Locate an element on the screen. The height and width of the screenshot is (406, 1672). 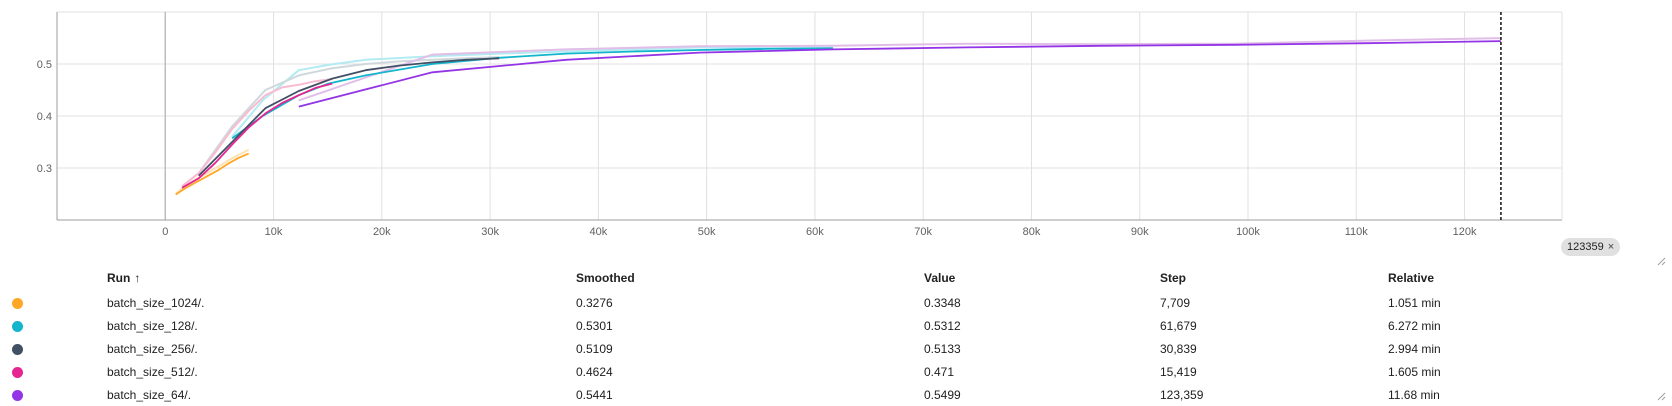
raw-value-cell: 0.5133 is located at coordinates (942, 348).